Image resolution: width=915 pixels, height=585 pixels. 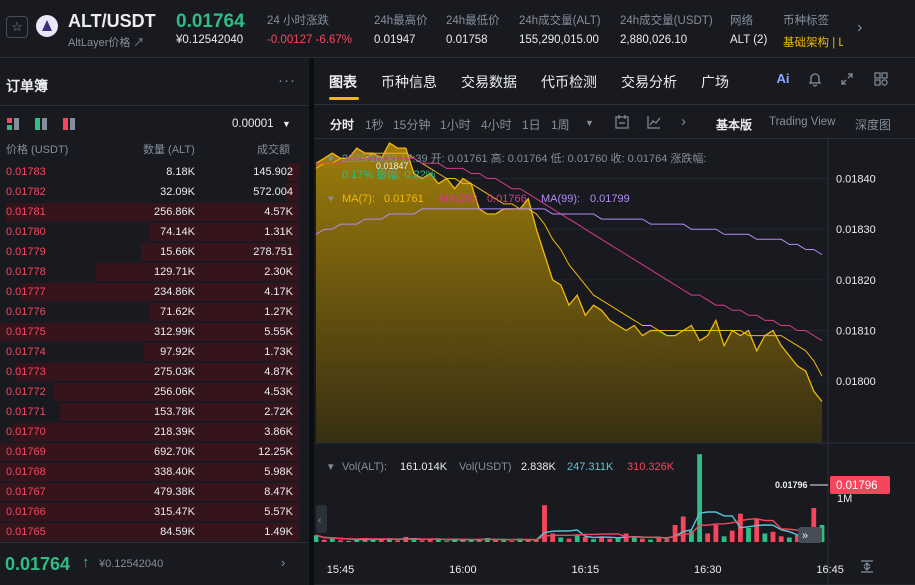 I want to click on ask-row: 0.01777 234.86K 4.17K, so click(x=150, y=292).